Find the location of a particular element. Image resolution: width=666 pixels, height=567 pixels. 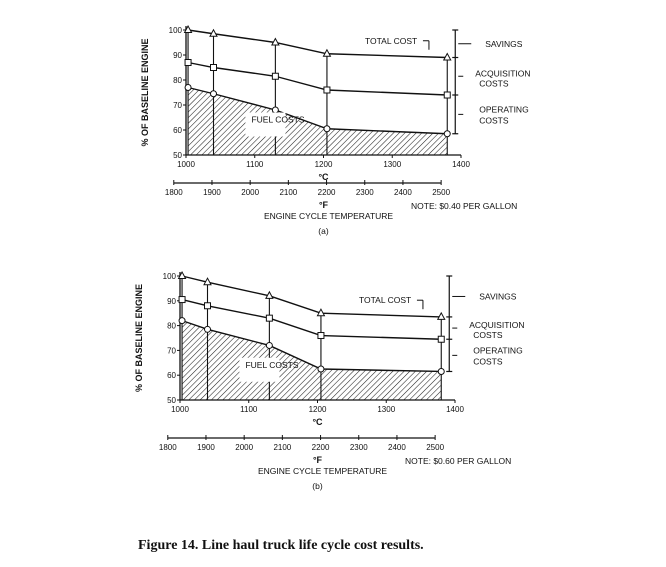

price-note: NOTE: $0.60 PER GALLON is located at coordinates (458, 461).